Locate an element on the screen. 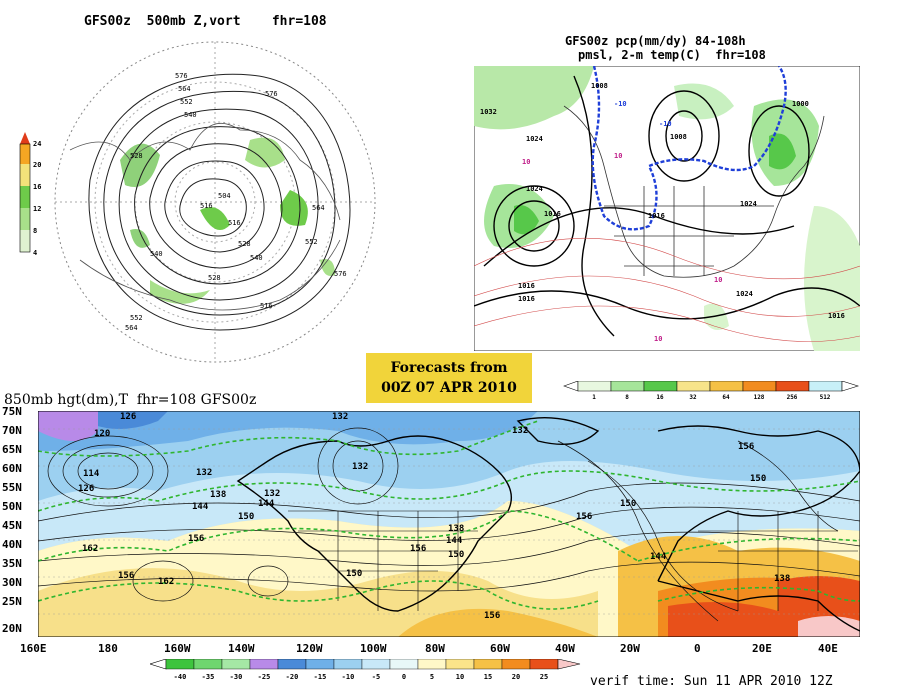  lat-label: 75N is located at coordinates (12, 411).